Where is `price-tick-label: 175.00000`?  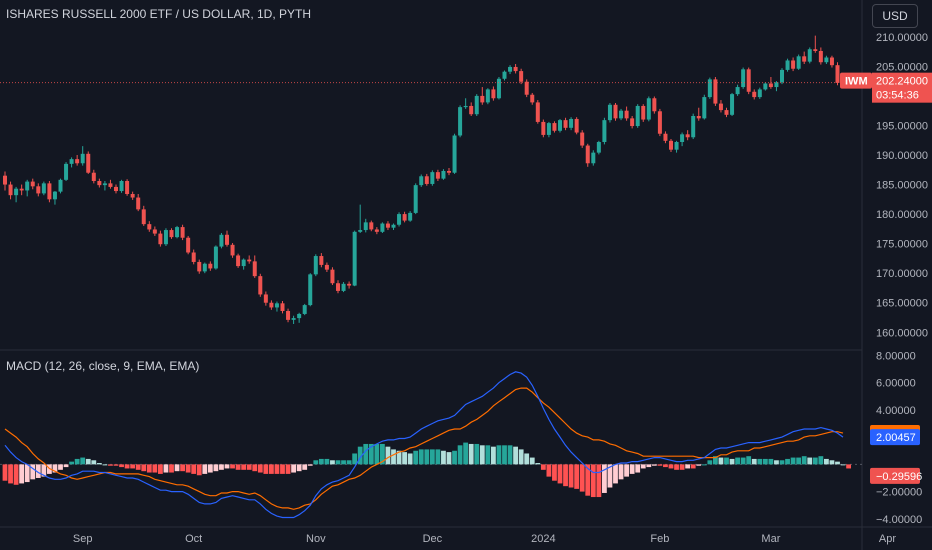
price-tick-label: 175.00000 is located at coordinates (902, 245).